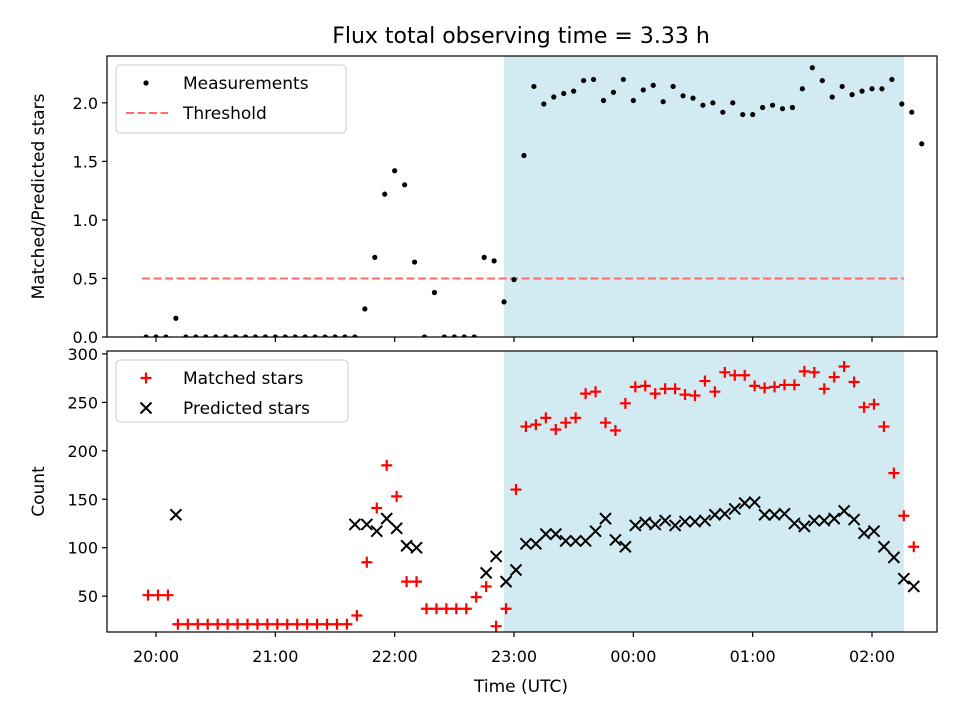  I want to click on x-tick-label: 02:00, so click(872, 656).